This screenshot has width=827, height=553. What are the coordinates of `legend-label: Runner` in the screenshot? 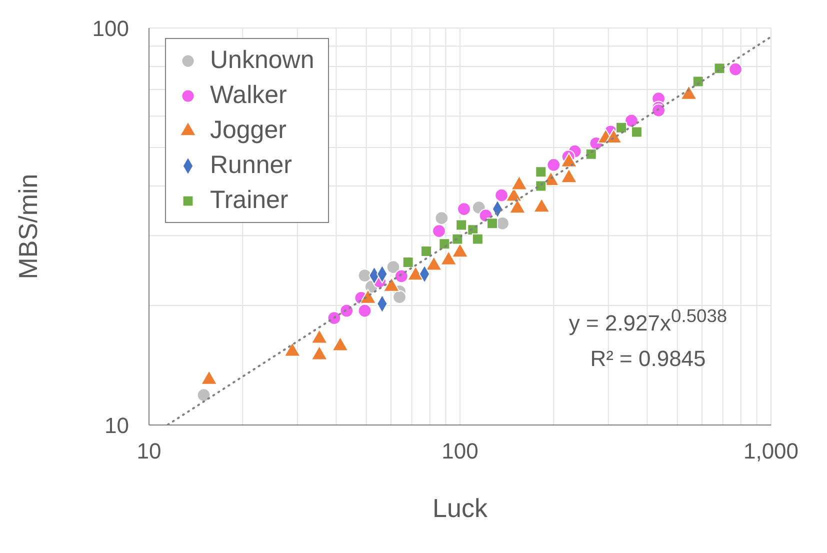 It's located at (251, 165).